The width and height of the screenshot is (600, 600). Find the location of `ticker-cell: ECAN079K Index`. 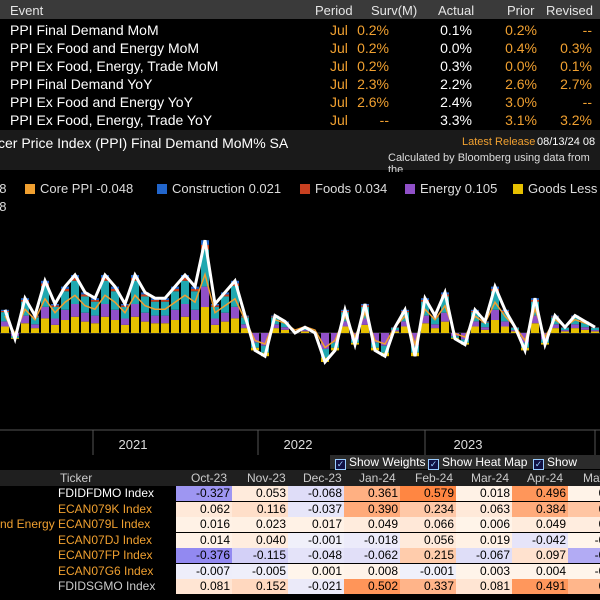

ticker-cell: ECAN079K Index is located at coordinates (105, 508).